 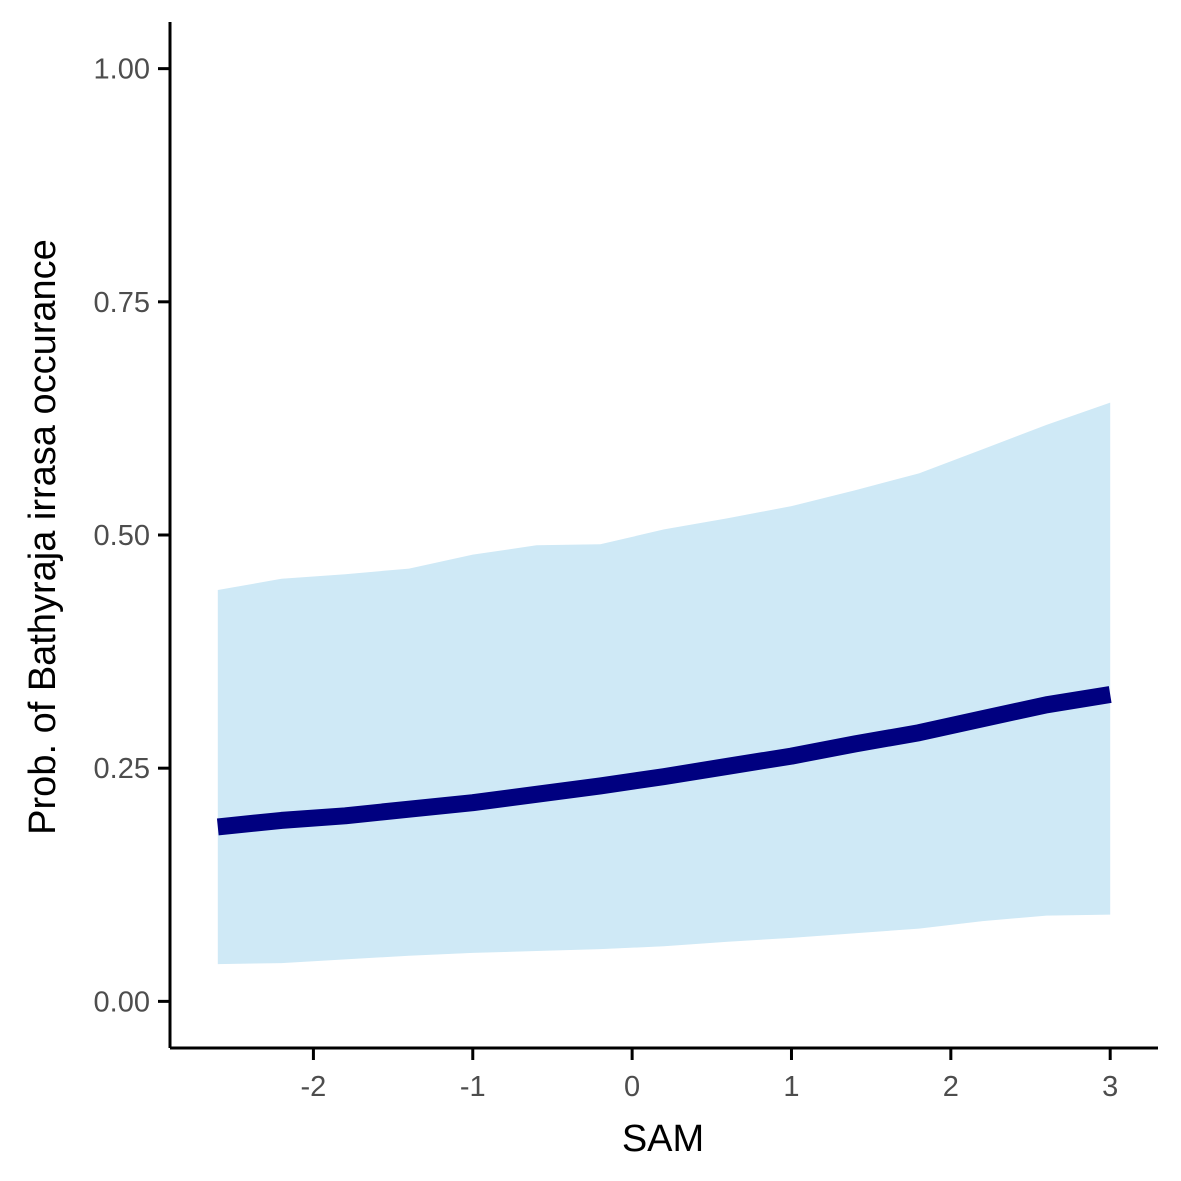 I want to click on x-tick-label: 0, so click(x=632, y=1087).